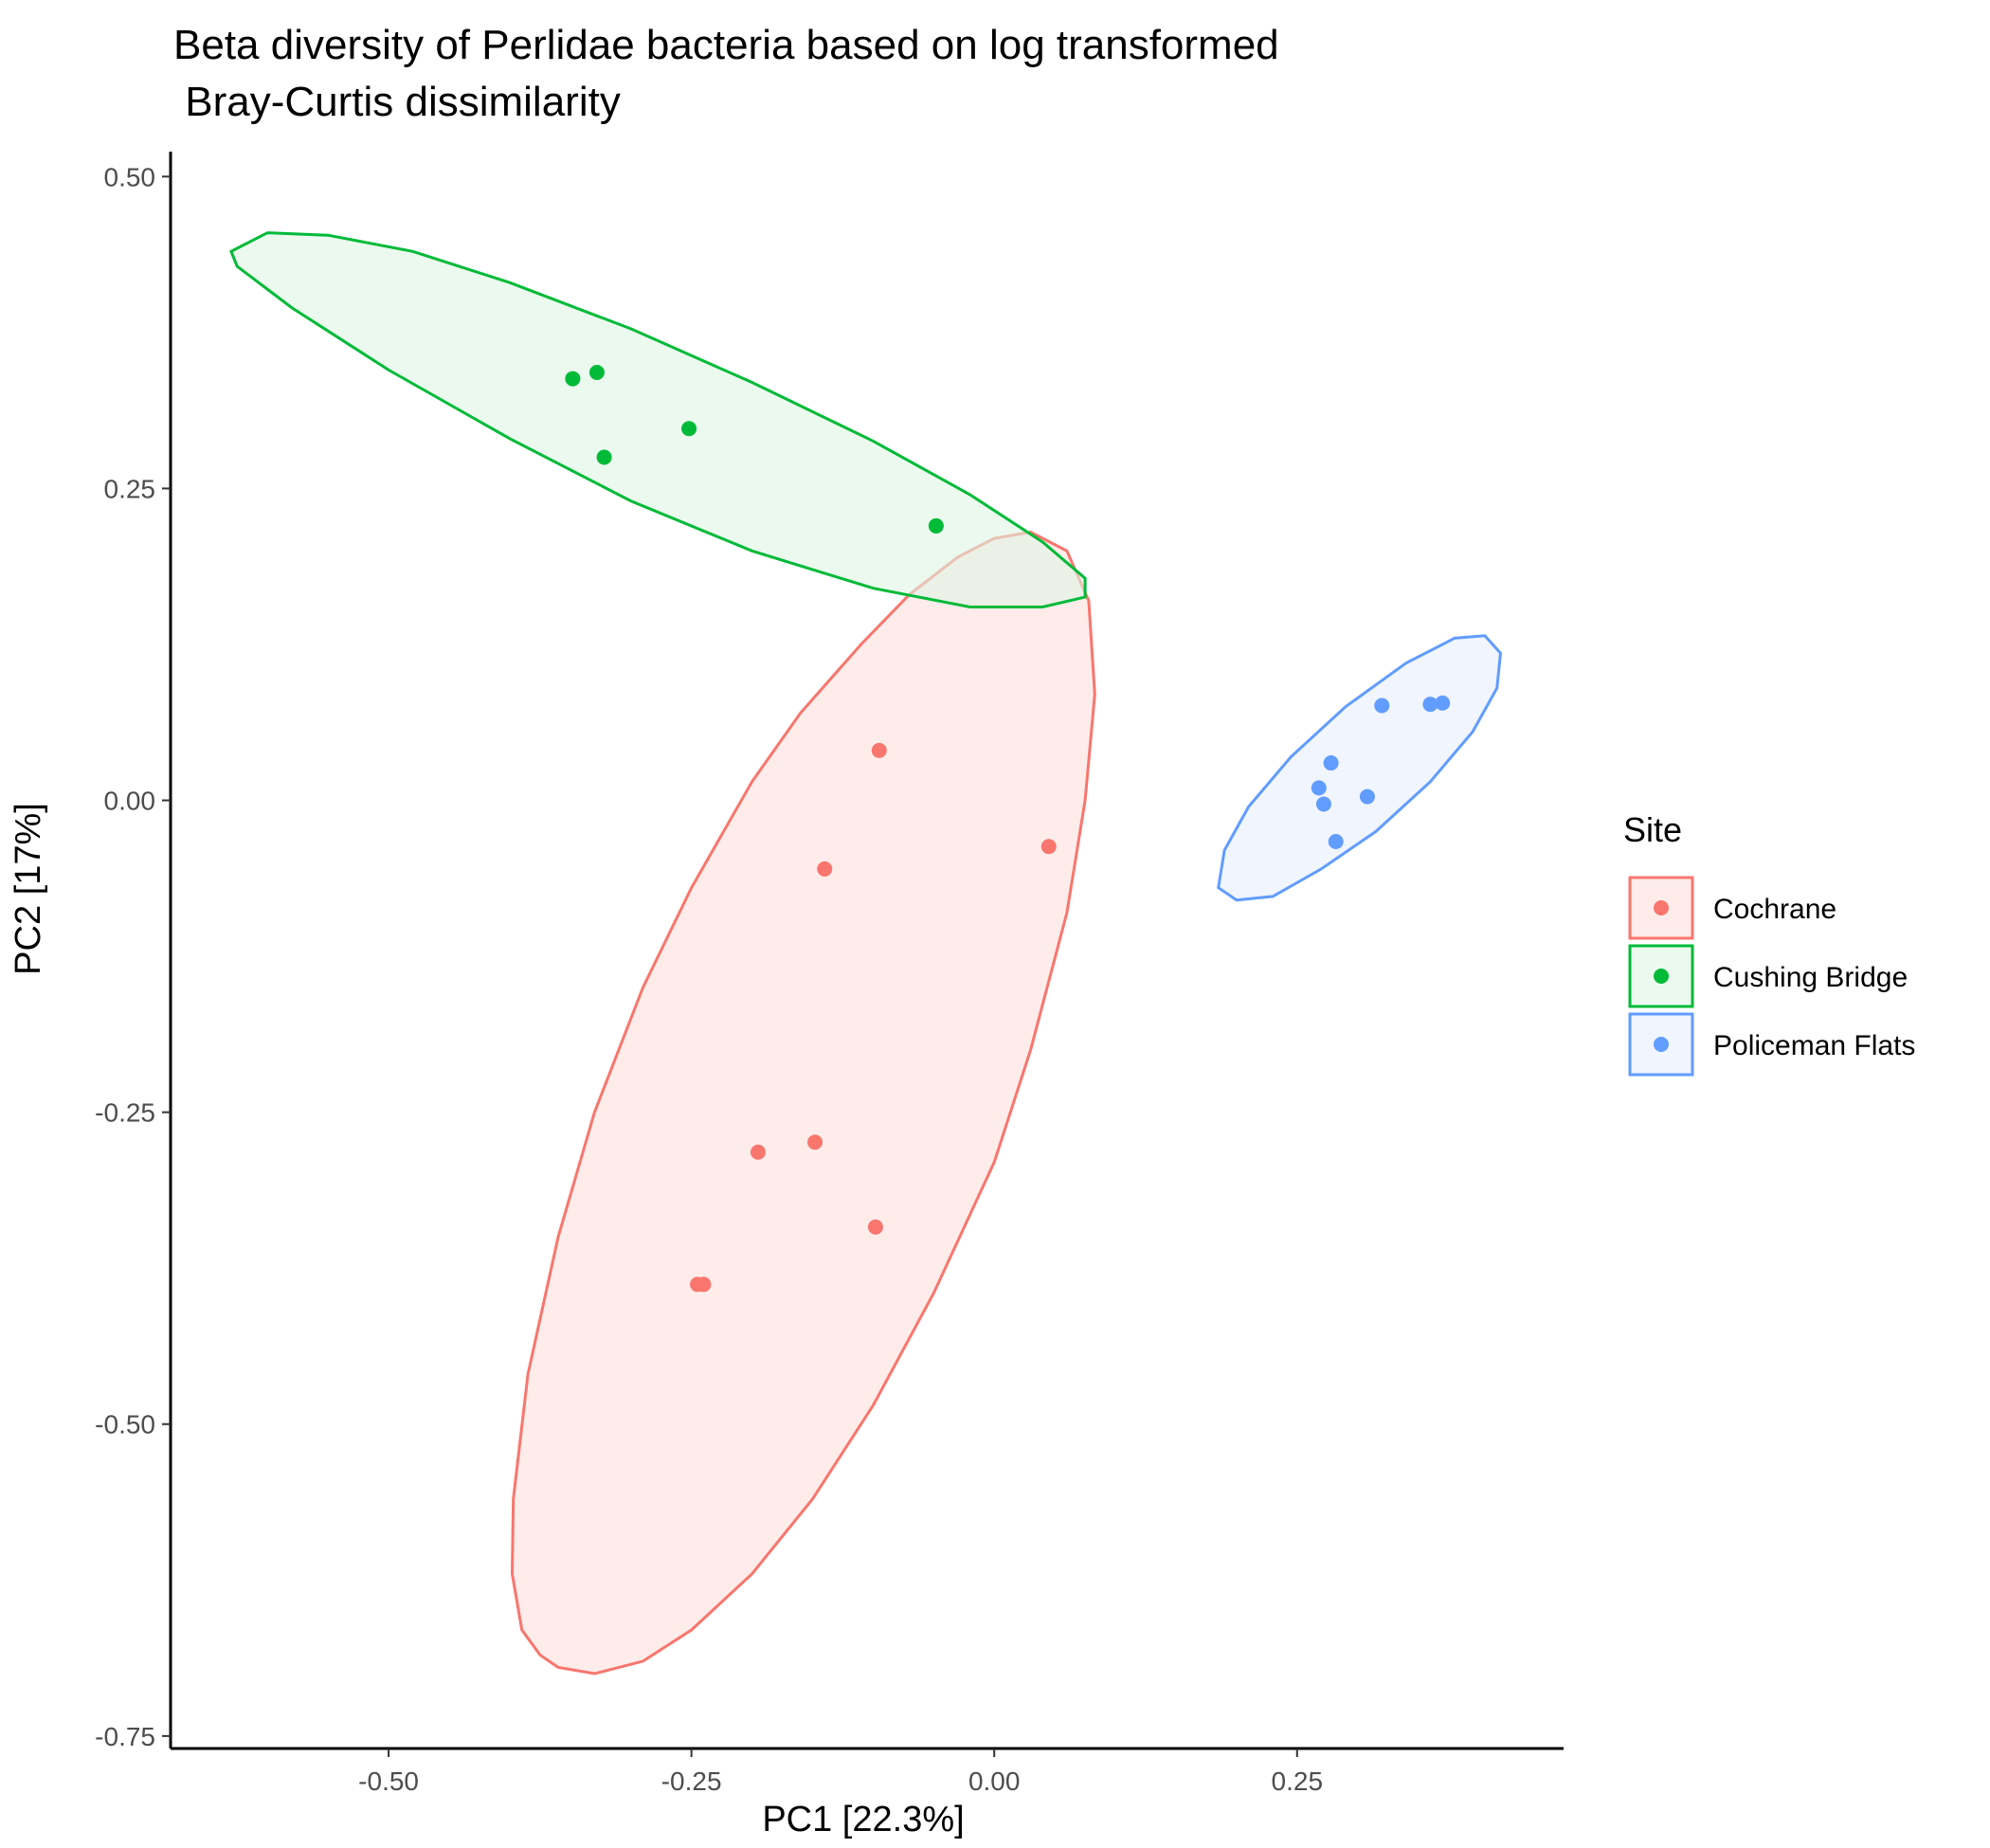 This screenshot has width=1990, height=1848. Describe the element at coordinates (1661, 976) in the screenshot. I see `legend-dot-cushing-bridge` at that location.